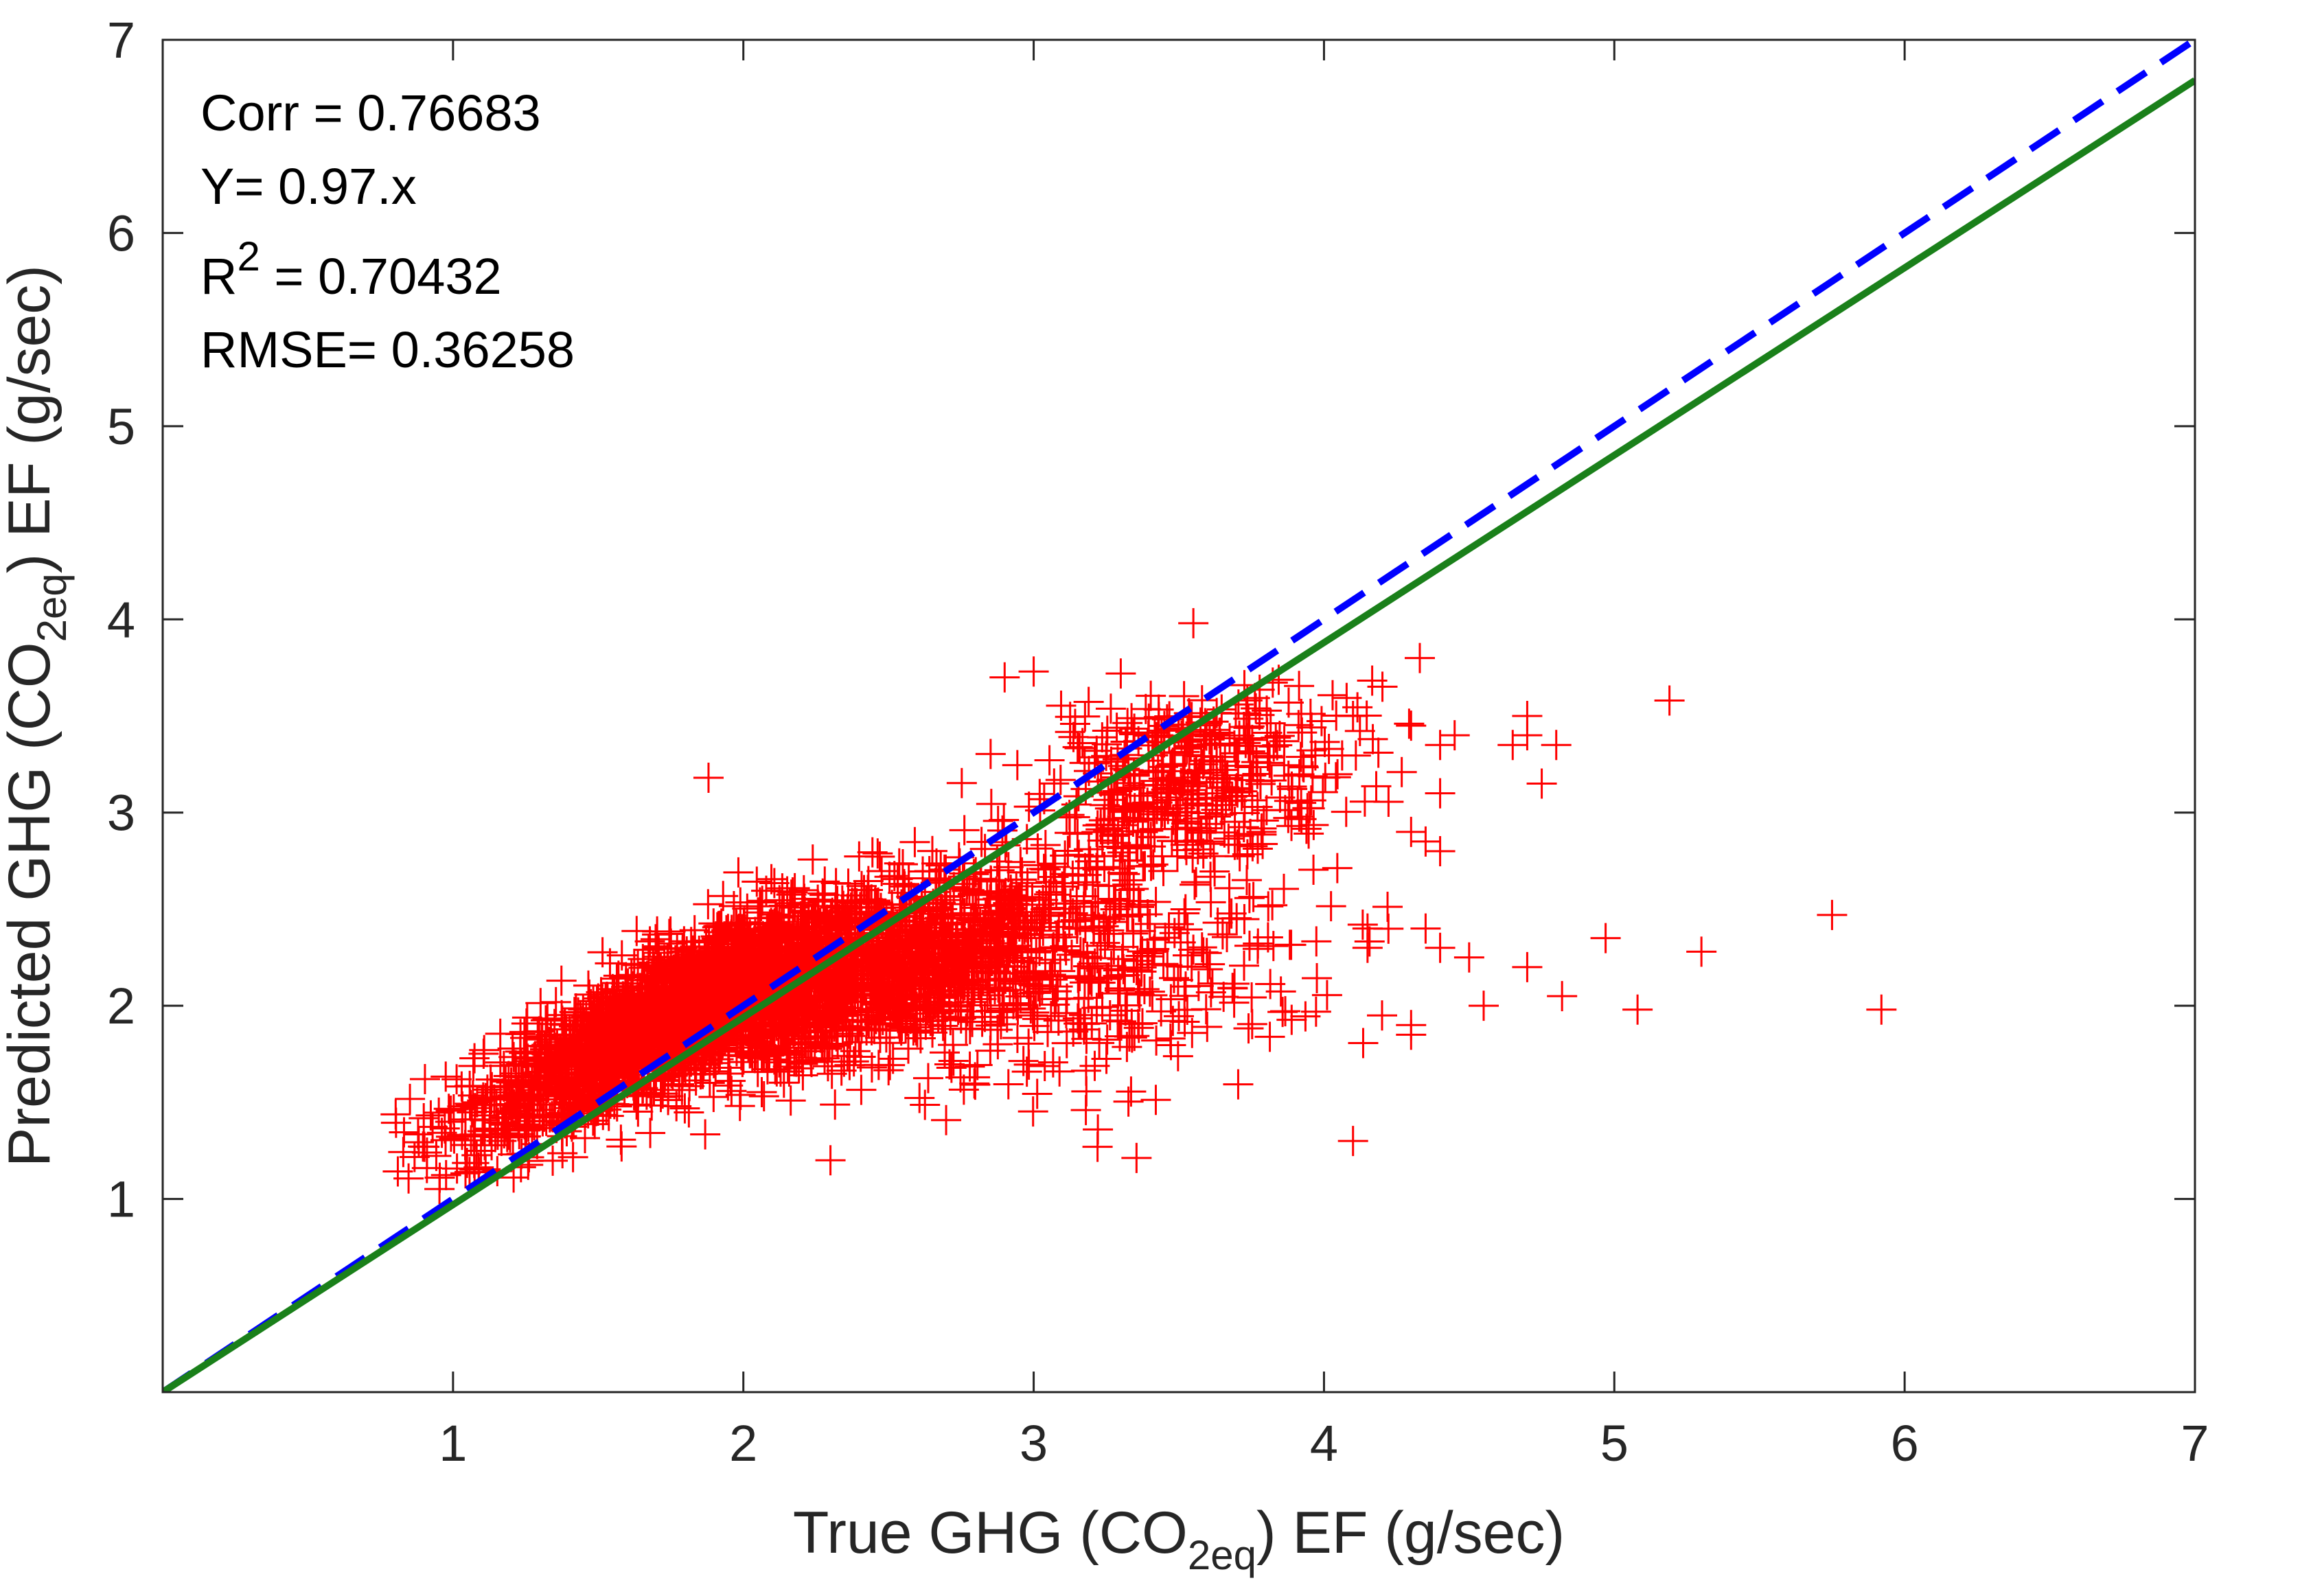 This screenshot has width=2300, height=1596. Describe the element at coordinates (370, 112) in the screenshot. I see `corr-annotation: Corr = 0.76683` at that location.